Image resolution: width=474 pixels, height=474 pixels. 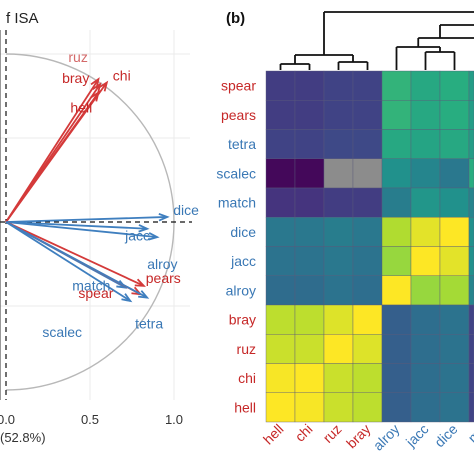 What do you see at coordinates (140, 282) in the screenshot?
I see `vector-arrowhead-pears` at bounding box center [140, 282].